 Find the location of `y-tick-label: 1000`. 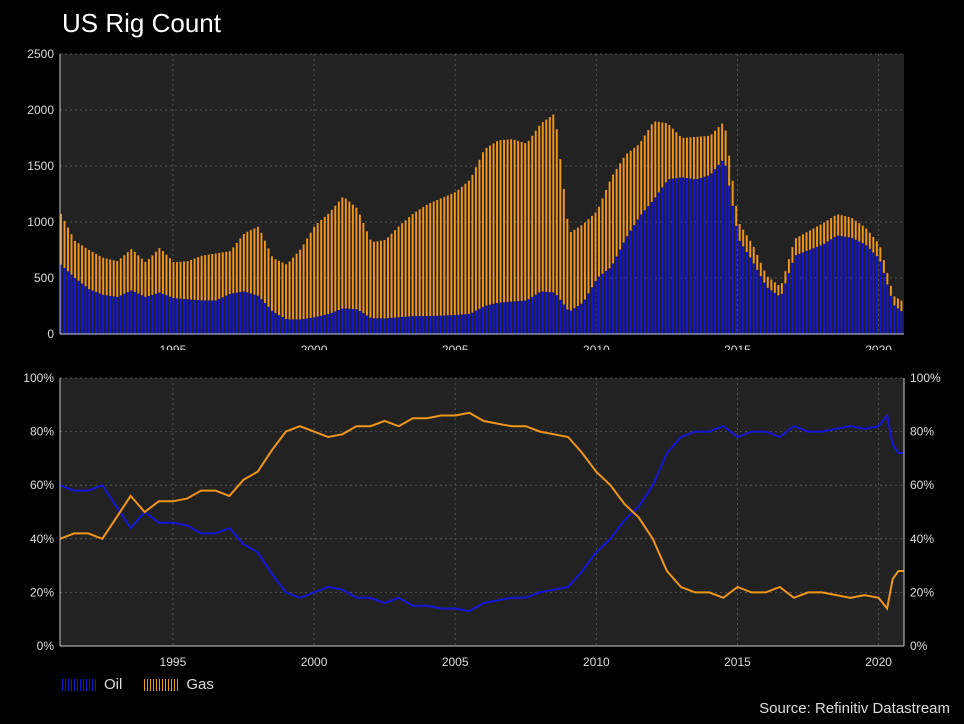

y-tick-label: 1000 is located at coordinates (40, 222).